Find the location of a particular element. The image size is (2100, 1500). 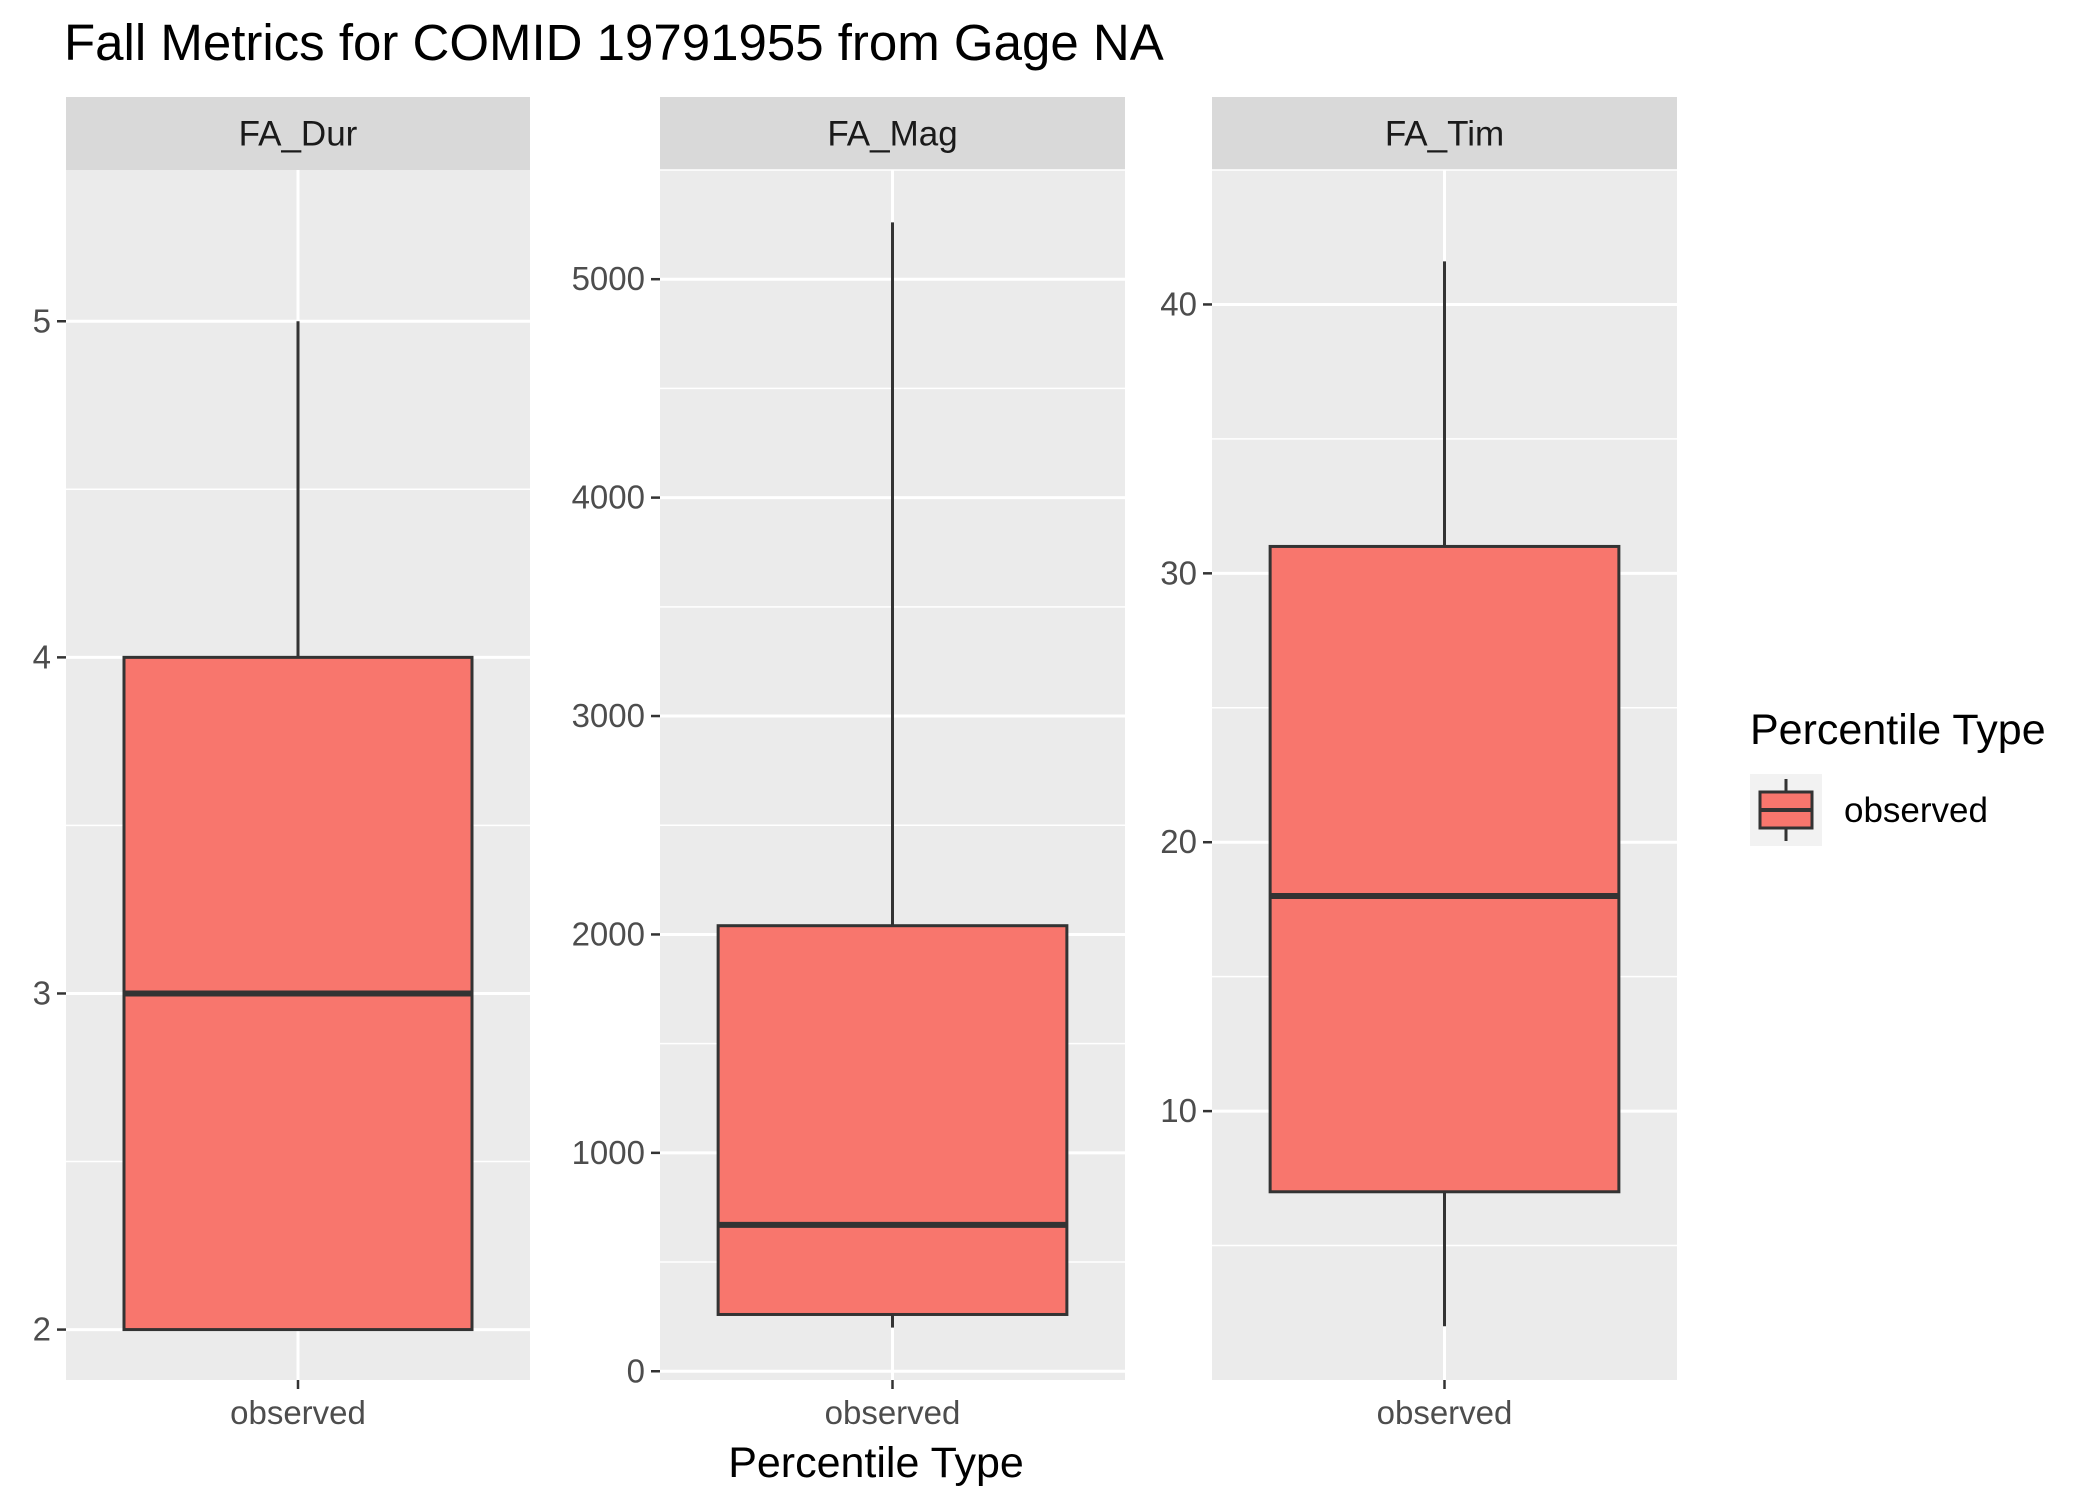

x-axis-title: Percentile Type is located at coordinates (876, 1463).